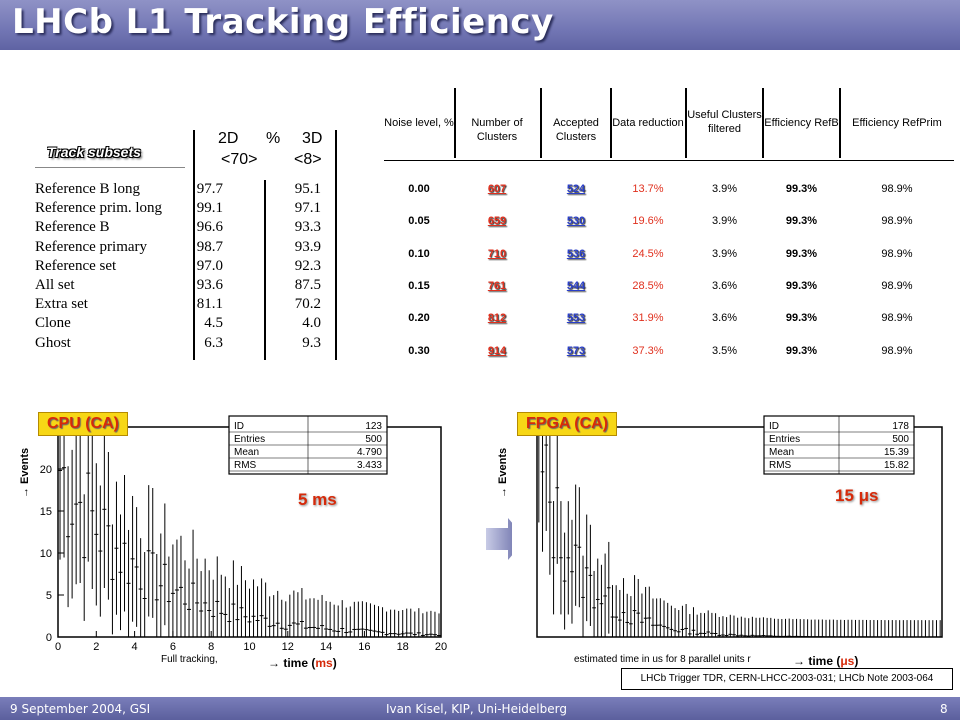 Image resolution: width=960 pixels, height=720 pixels. Describe the element at coordinates (46, 512) in the screenshot. I see `y-tick-label: 15` at that location.